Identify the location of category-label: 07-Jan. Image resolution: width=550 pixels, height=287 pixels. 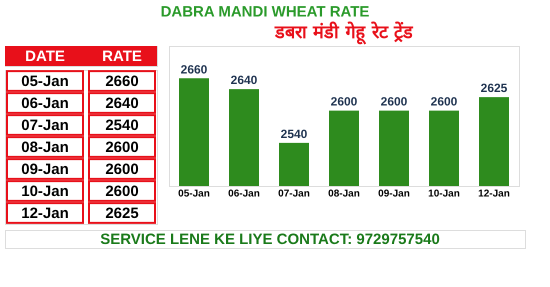
(45, 125).